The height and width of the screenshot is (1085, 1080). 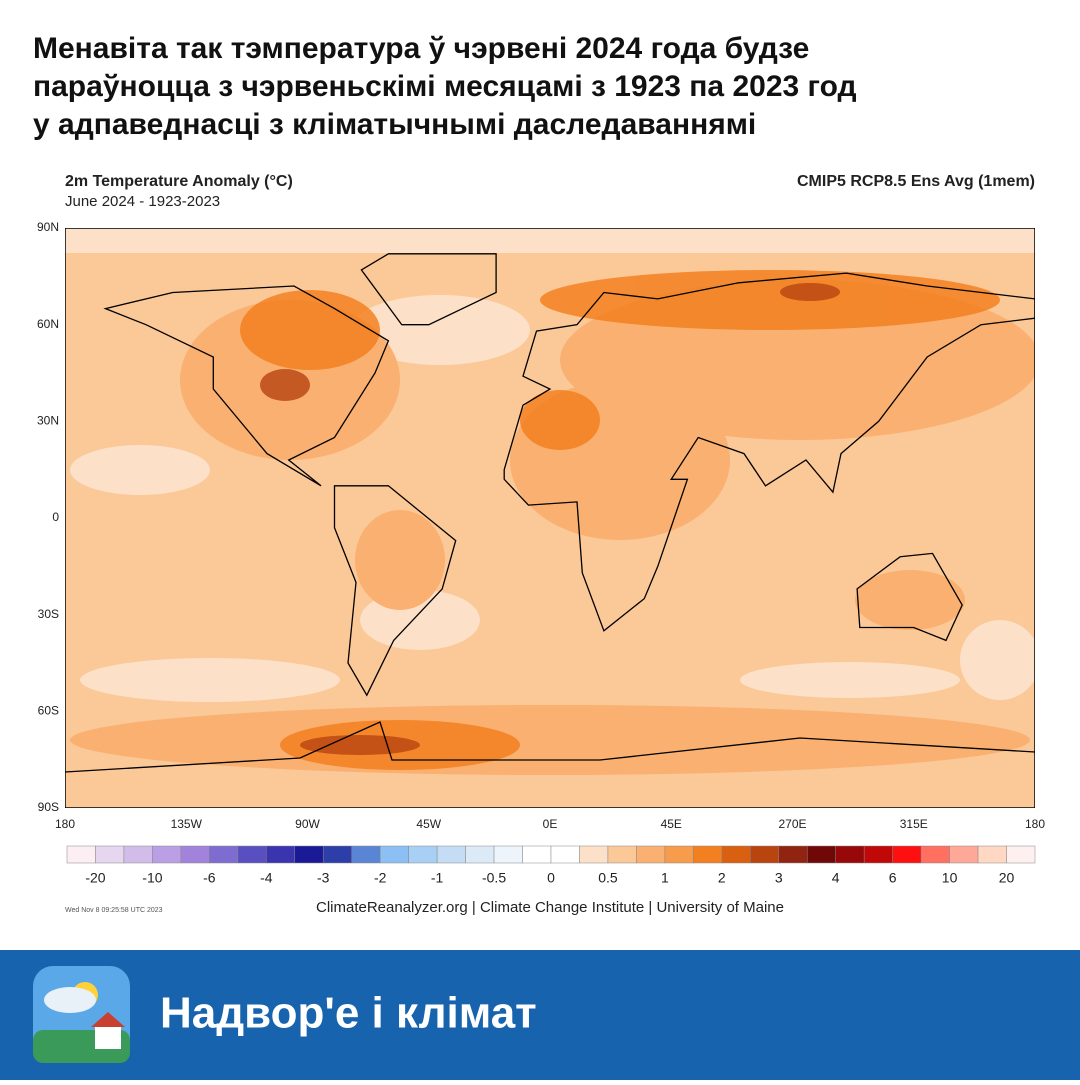 I want to click on colorbar-label: -6, so click(x=209, y=878).